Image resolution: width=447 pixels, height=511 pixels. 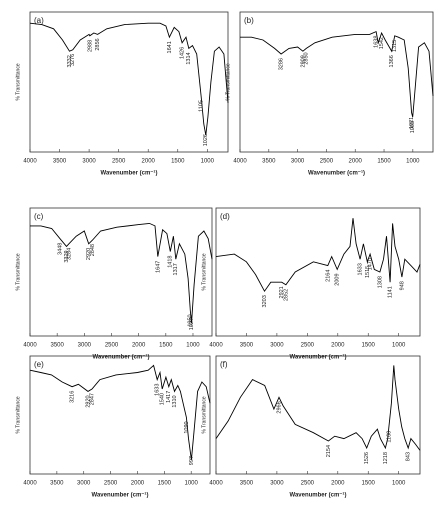 What do you see at coordinates (279, 407) in the screenshot?
I see `peak-label: 2966` at bounding box center [279, 407].